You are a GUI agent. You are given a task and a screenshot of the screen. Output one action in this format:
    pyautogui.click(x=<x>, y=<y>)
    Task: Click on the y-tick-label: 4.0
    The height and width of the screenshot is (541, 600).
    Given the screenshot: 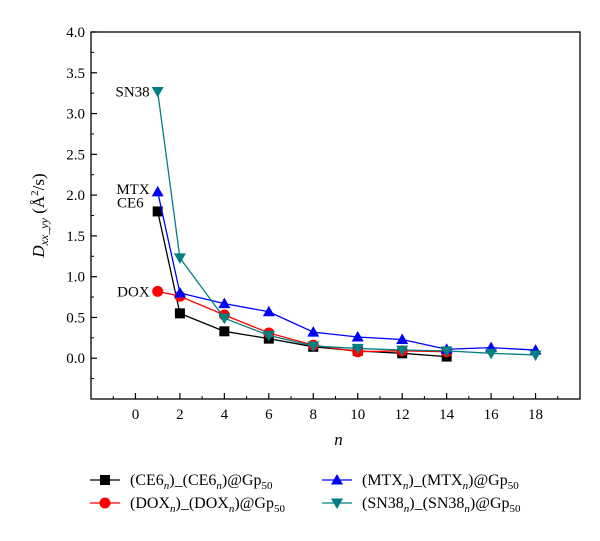 What is the action you would take?
    pyautogui.click(x=75, y=33)
    